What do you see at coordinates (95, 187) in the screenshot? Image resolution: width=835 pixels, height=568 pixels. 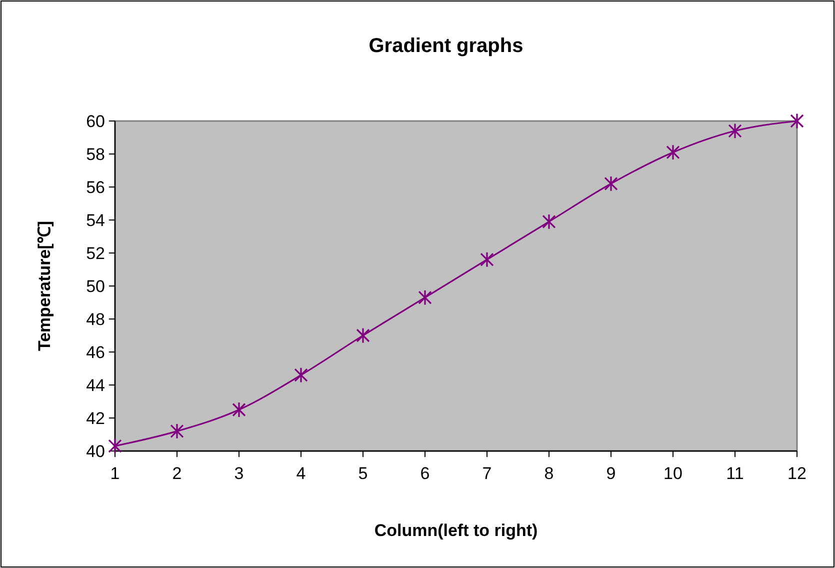 I see `y-tick-label: 56` at bounding box center [95, 187].